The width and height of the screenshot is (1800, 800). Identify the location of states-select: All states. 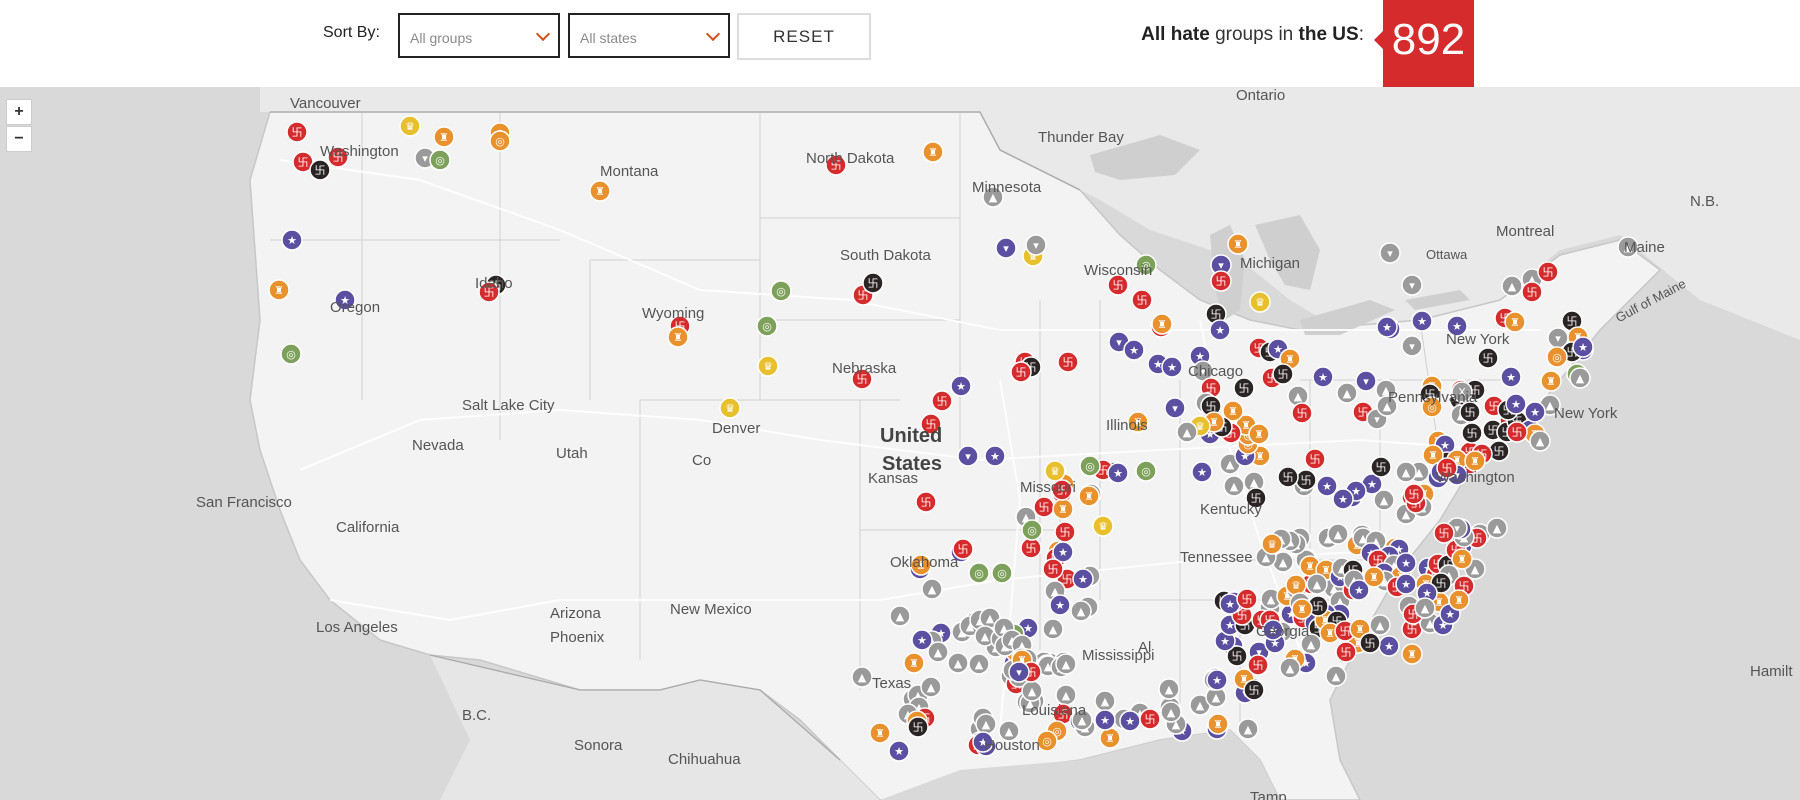
(649, 35).